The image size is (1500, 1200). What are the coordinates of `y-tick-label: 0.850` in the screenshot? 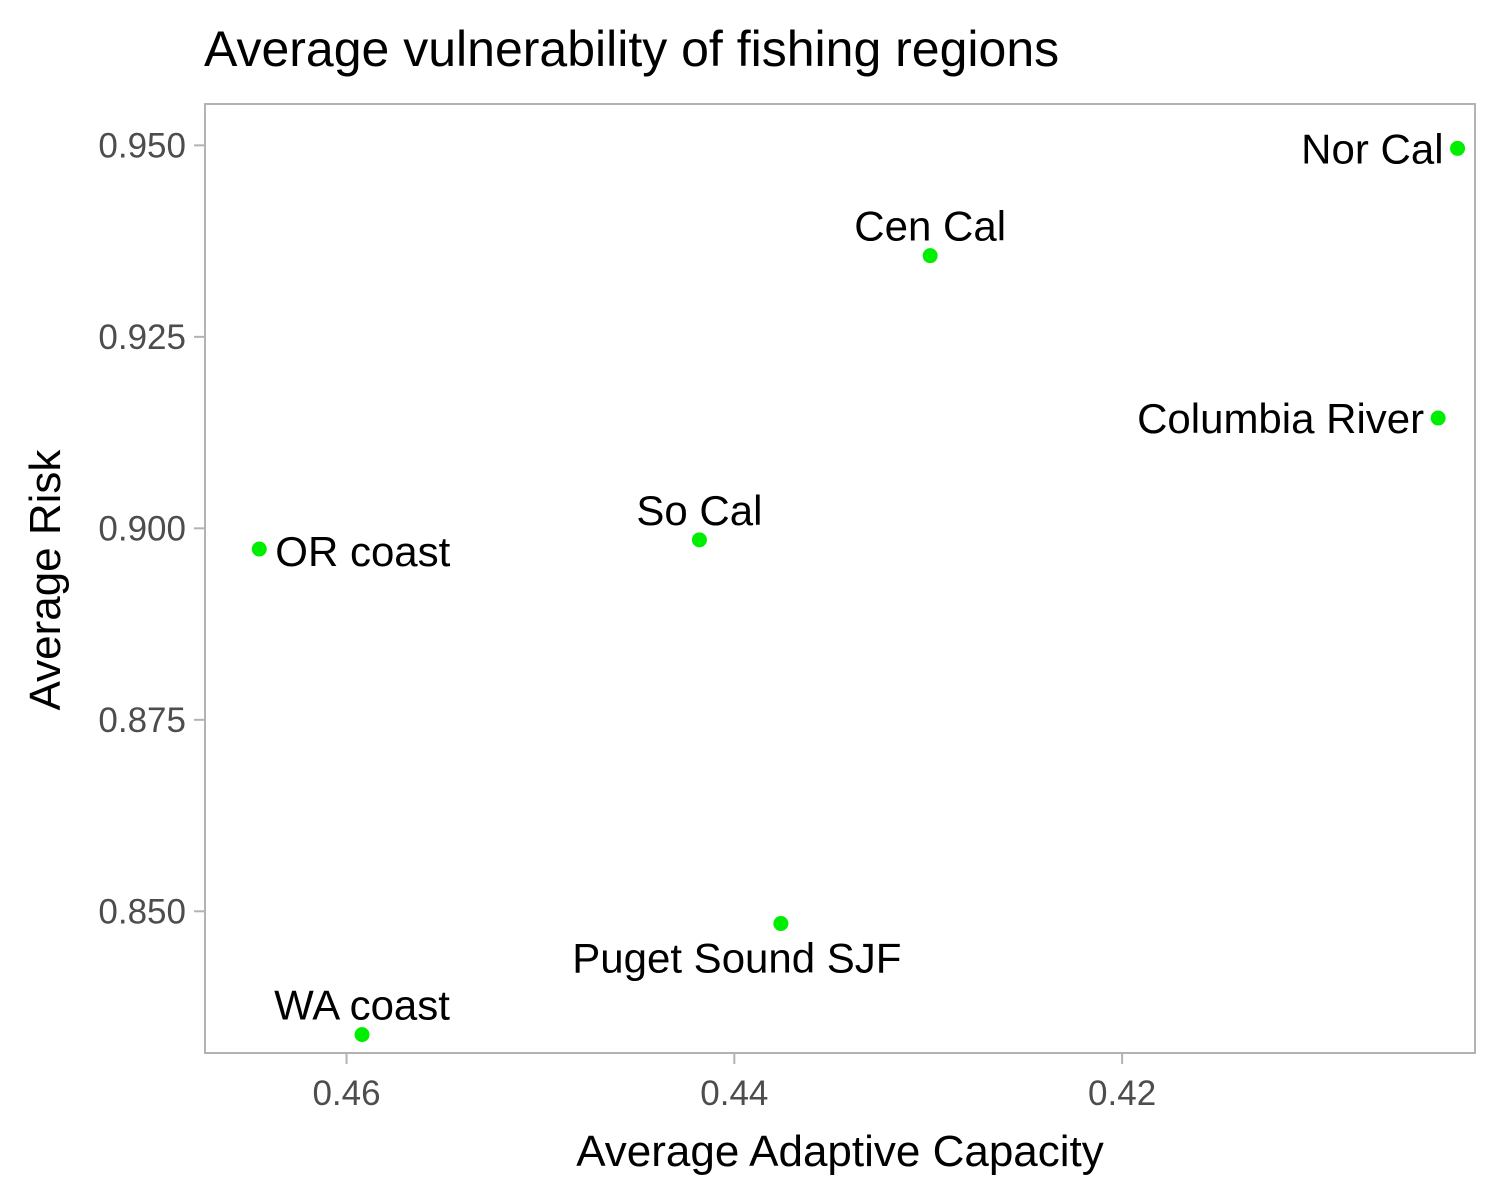 It's located at (142, 911).